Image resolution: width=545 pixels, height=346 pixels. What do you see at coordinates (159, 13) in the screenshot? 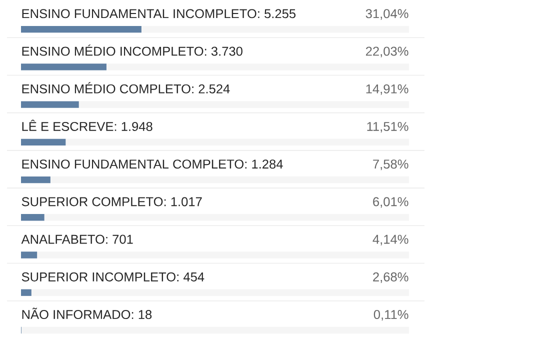
I see `y-tick-label: ENSINO FUNDAMENTAL INCOMPLETO: 5.255` at bounding box center [159, 13].